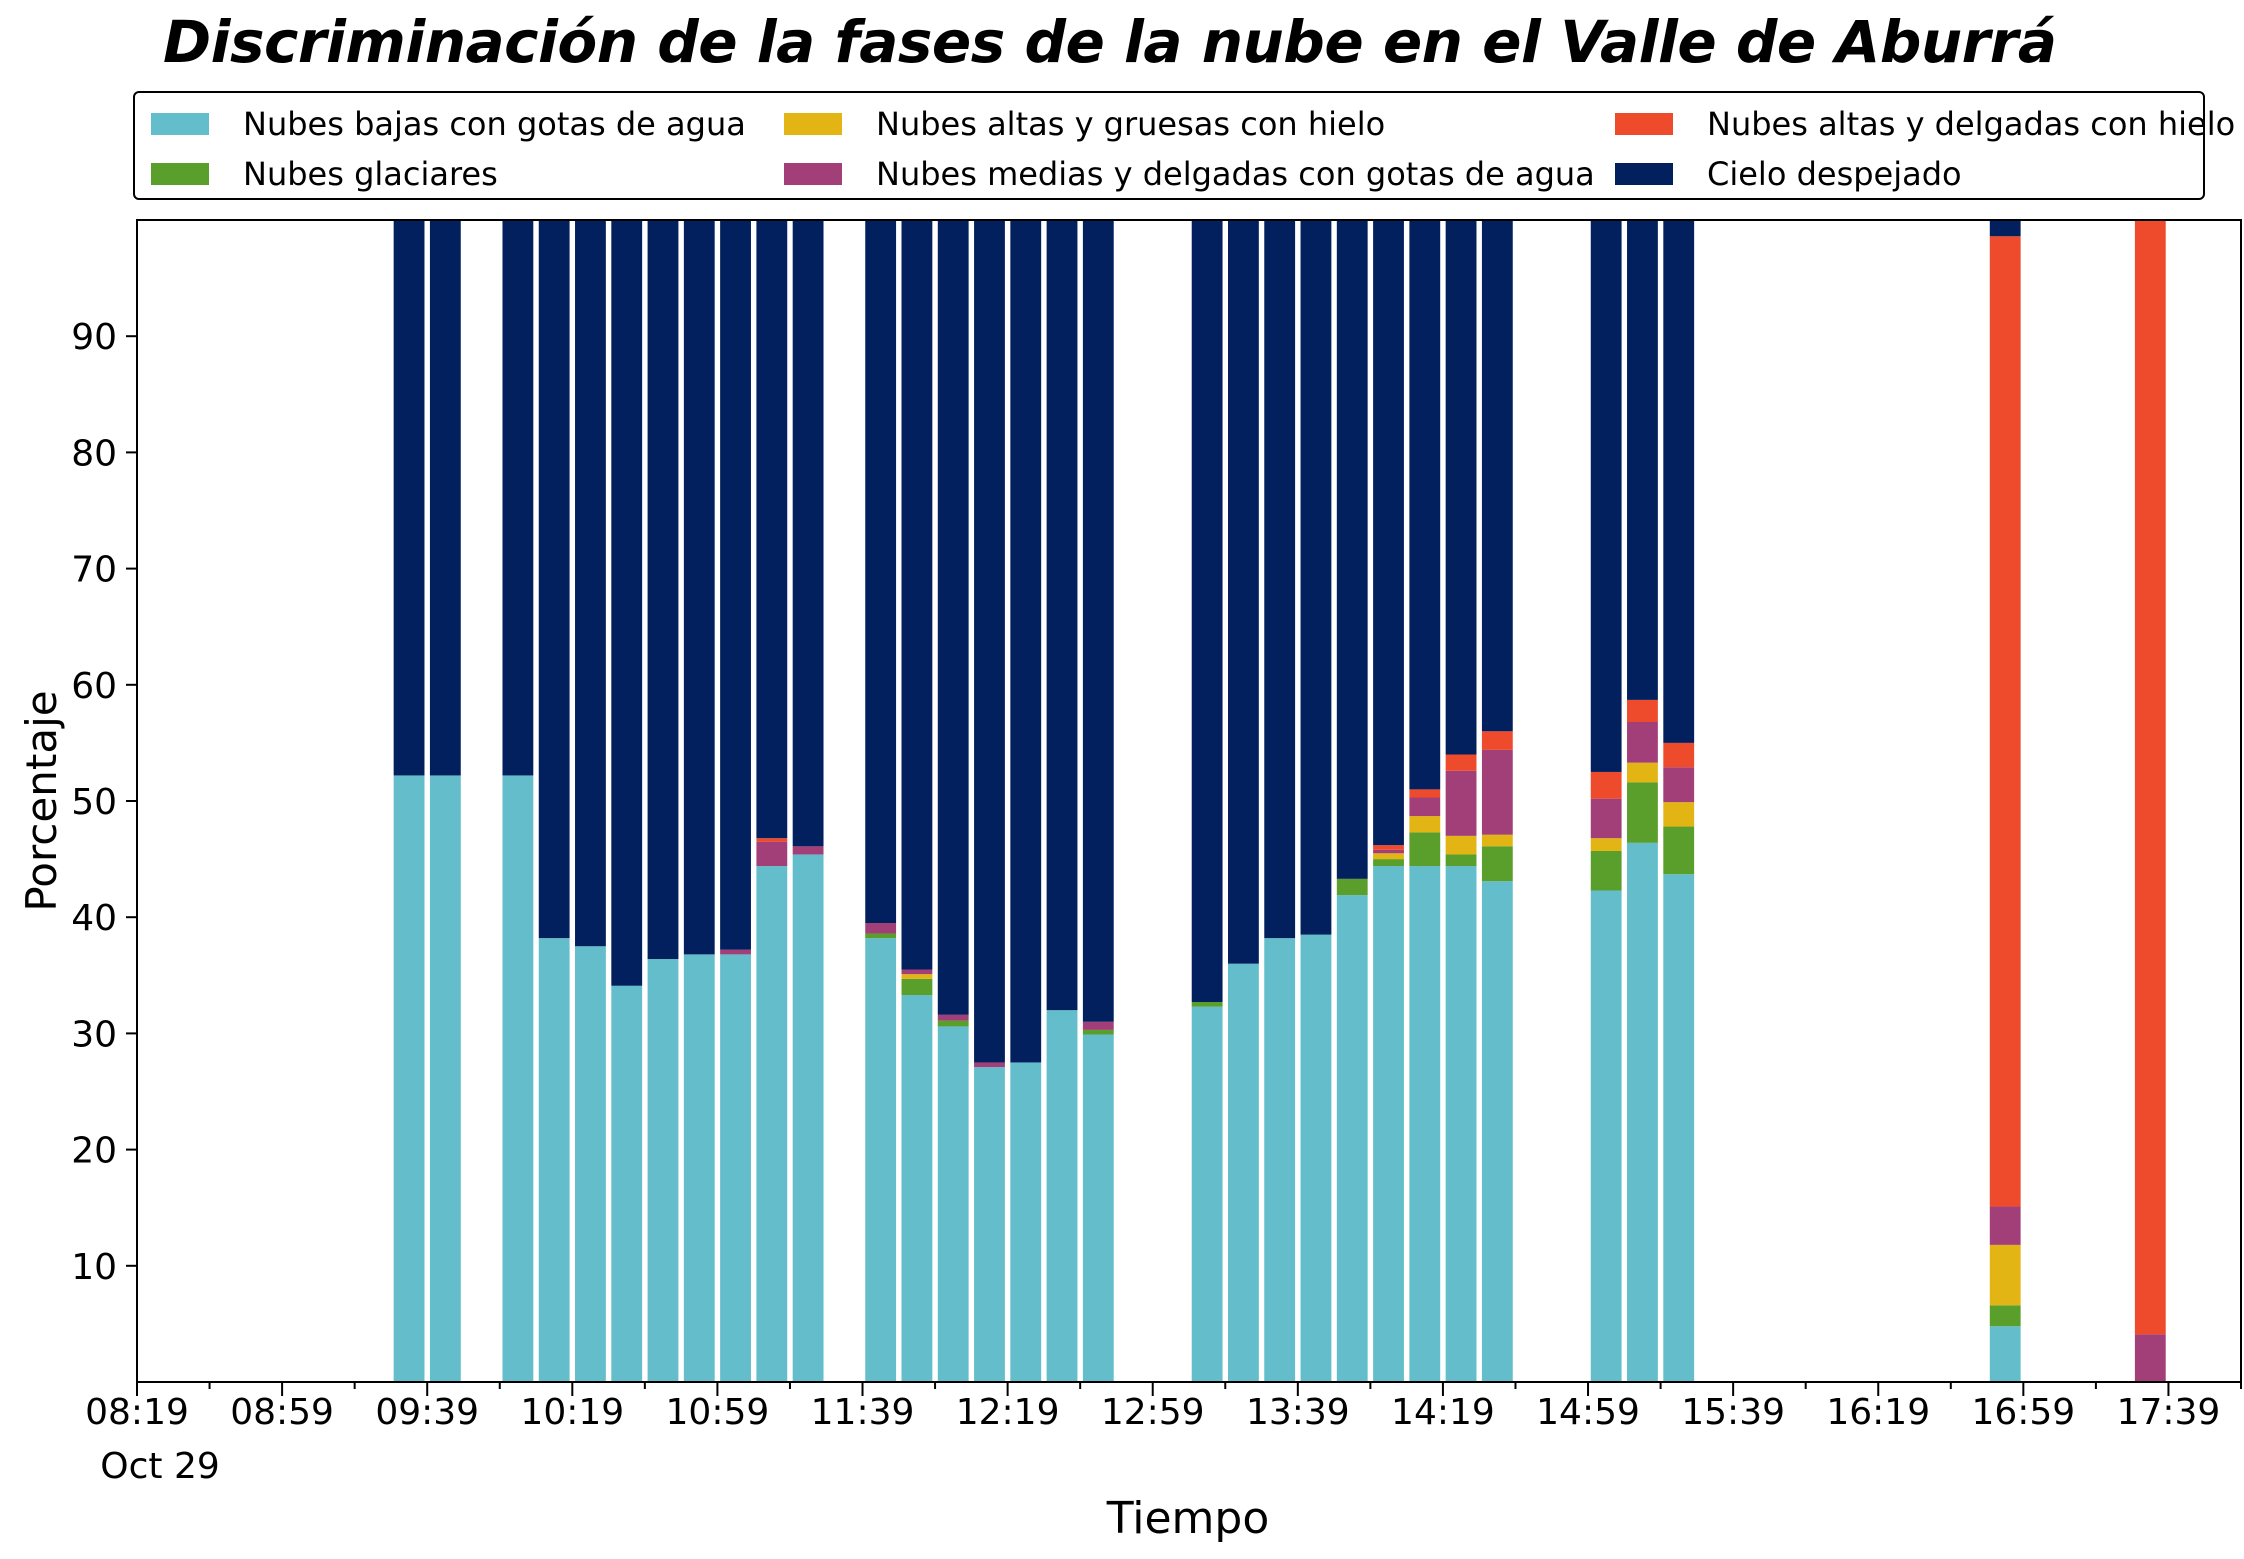 This screenshot has height=1559, width=2244. I want to click on legend-swatch-cielo-despejado, so click(1644, 174).